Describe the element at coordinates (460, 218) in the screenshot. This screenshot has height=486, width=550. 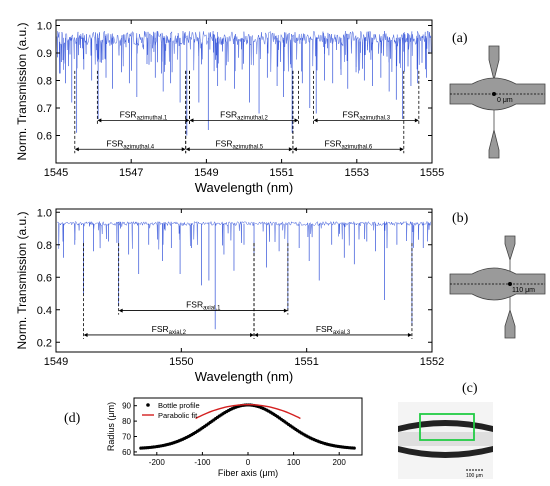
I see `panel-label-b: (b)` at that location.